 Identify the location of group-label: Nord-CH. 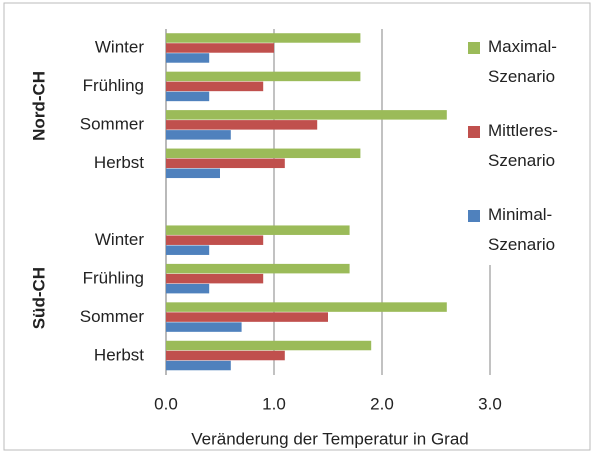
(38, 106).